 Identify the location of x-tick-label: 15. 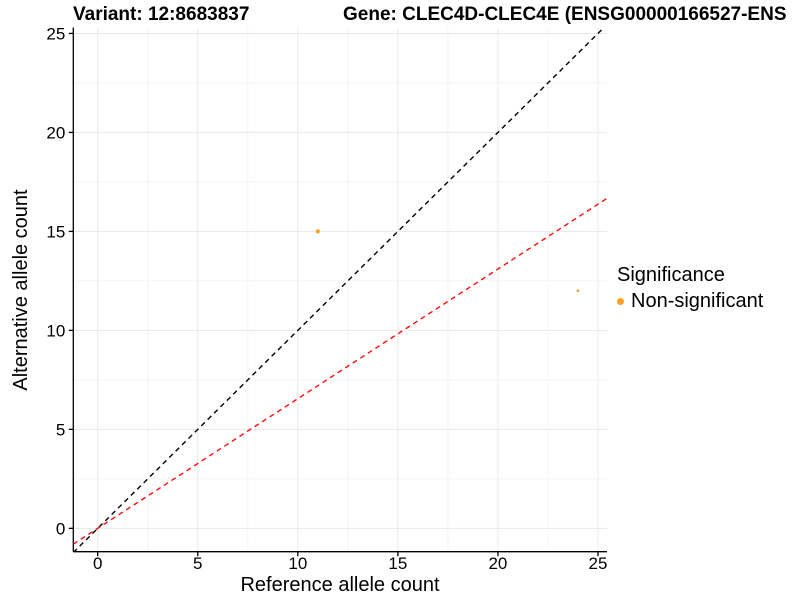
(397, 563).